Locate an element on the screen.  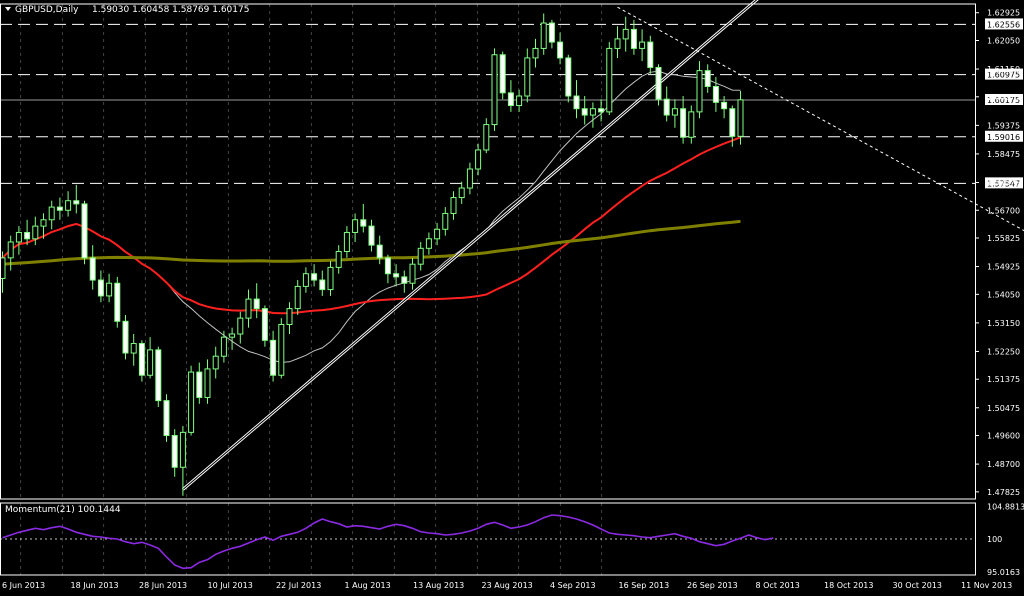
level-label: 1.59016 is located at coordinates (1003, 137).